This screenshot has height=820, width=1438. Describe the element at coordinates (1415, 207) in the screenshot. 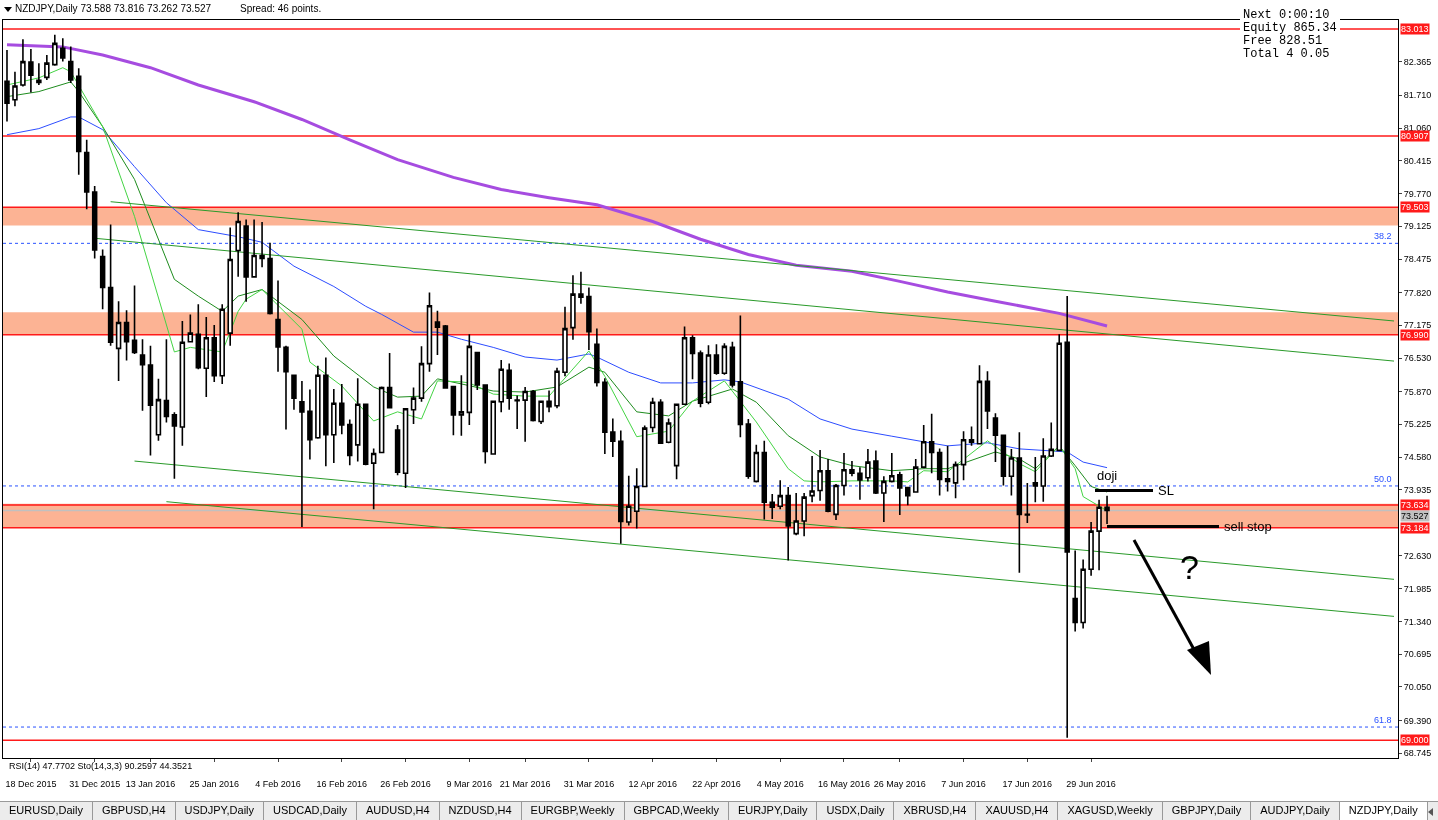

I see `ref-line-label: 79.503` at that location.